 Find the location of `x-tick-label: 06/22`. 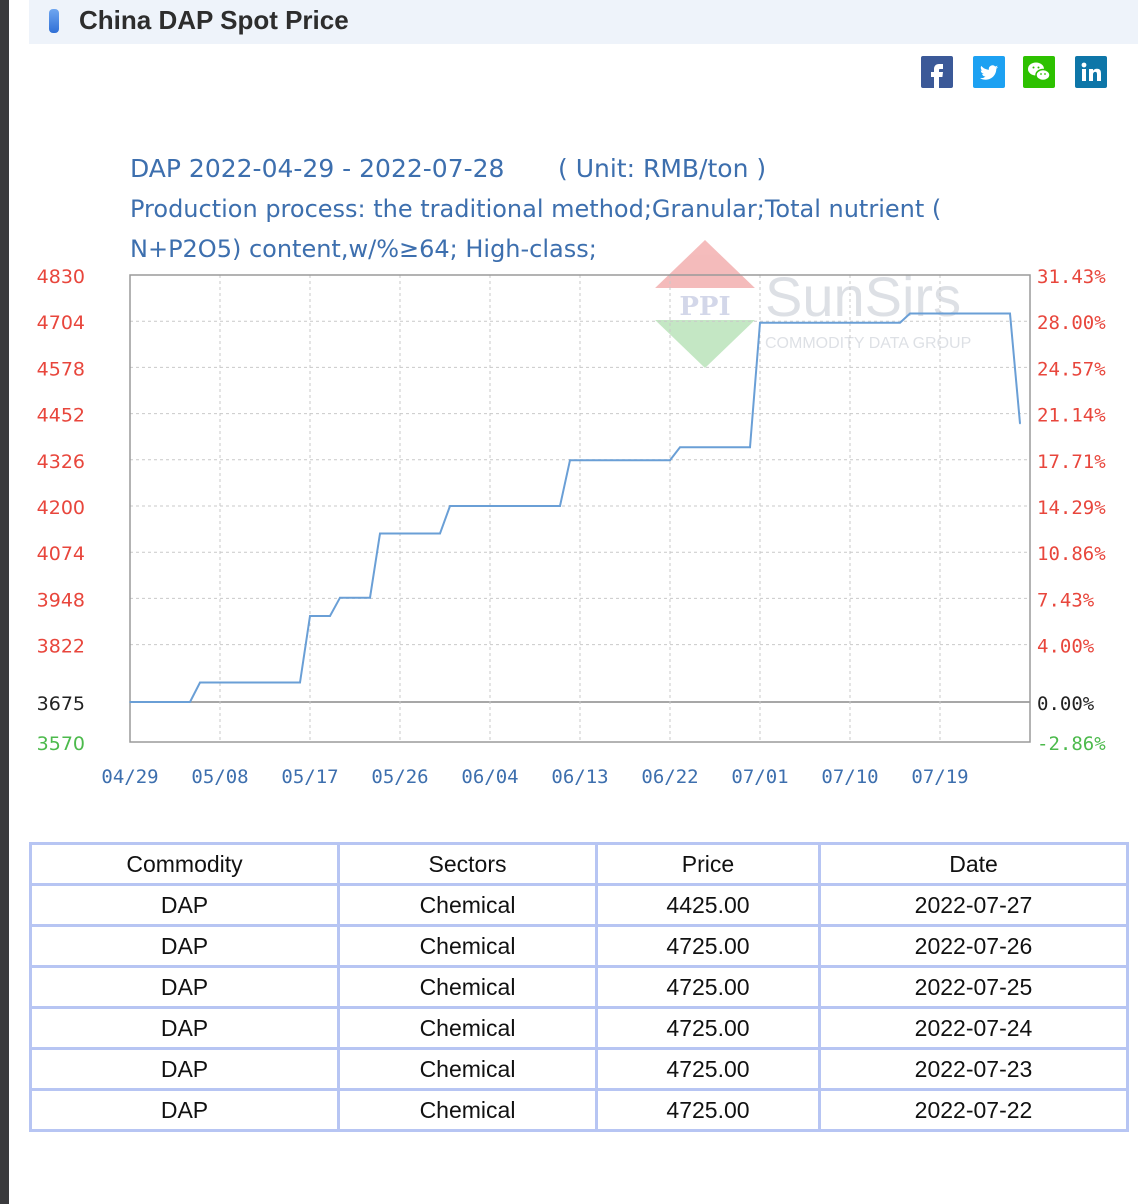

x-tick-label: 06/22 is located at coordinates (669, 777).